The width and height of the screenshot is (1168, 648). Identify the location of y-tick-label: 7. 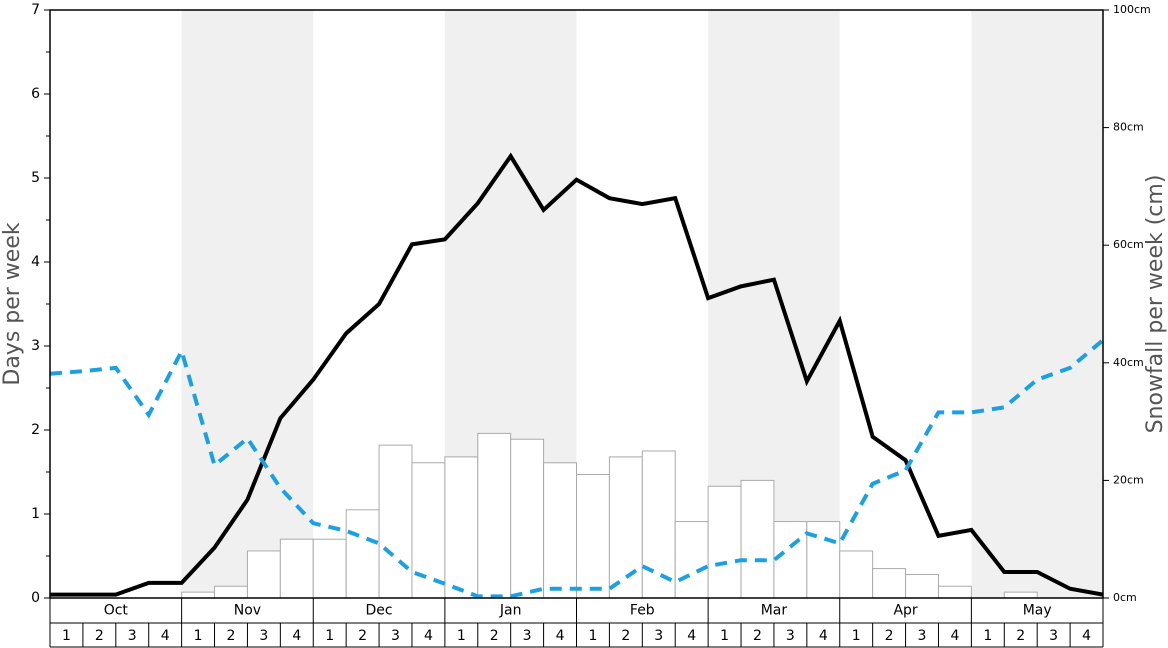
(35, 10).